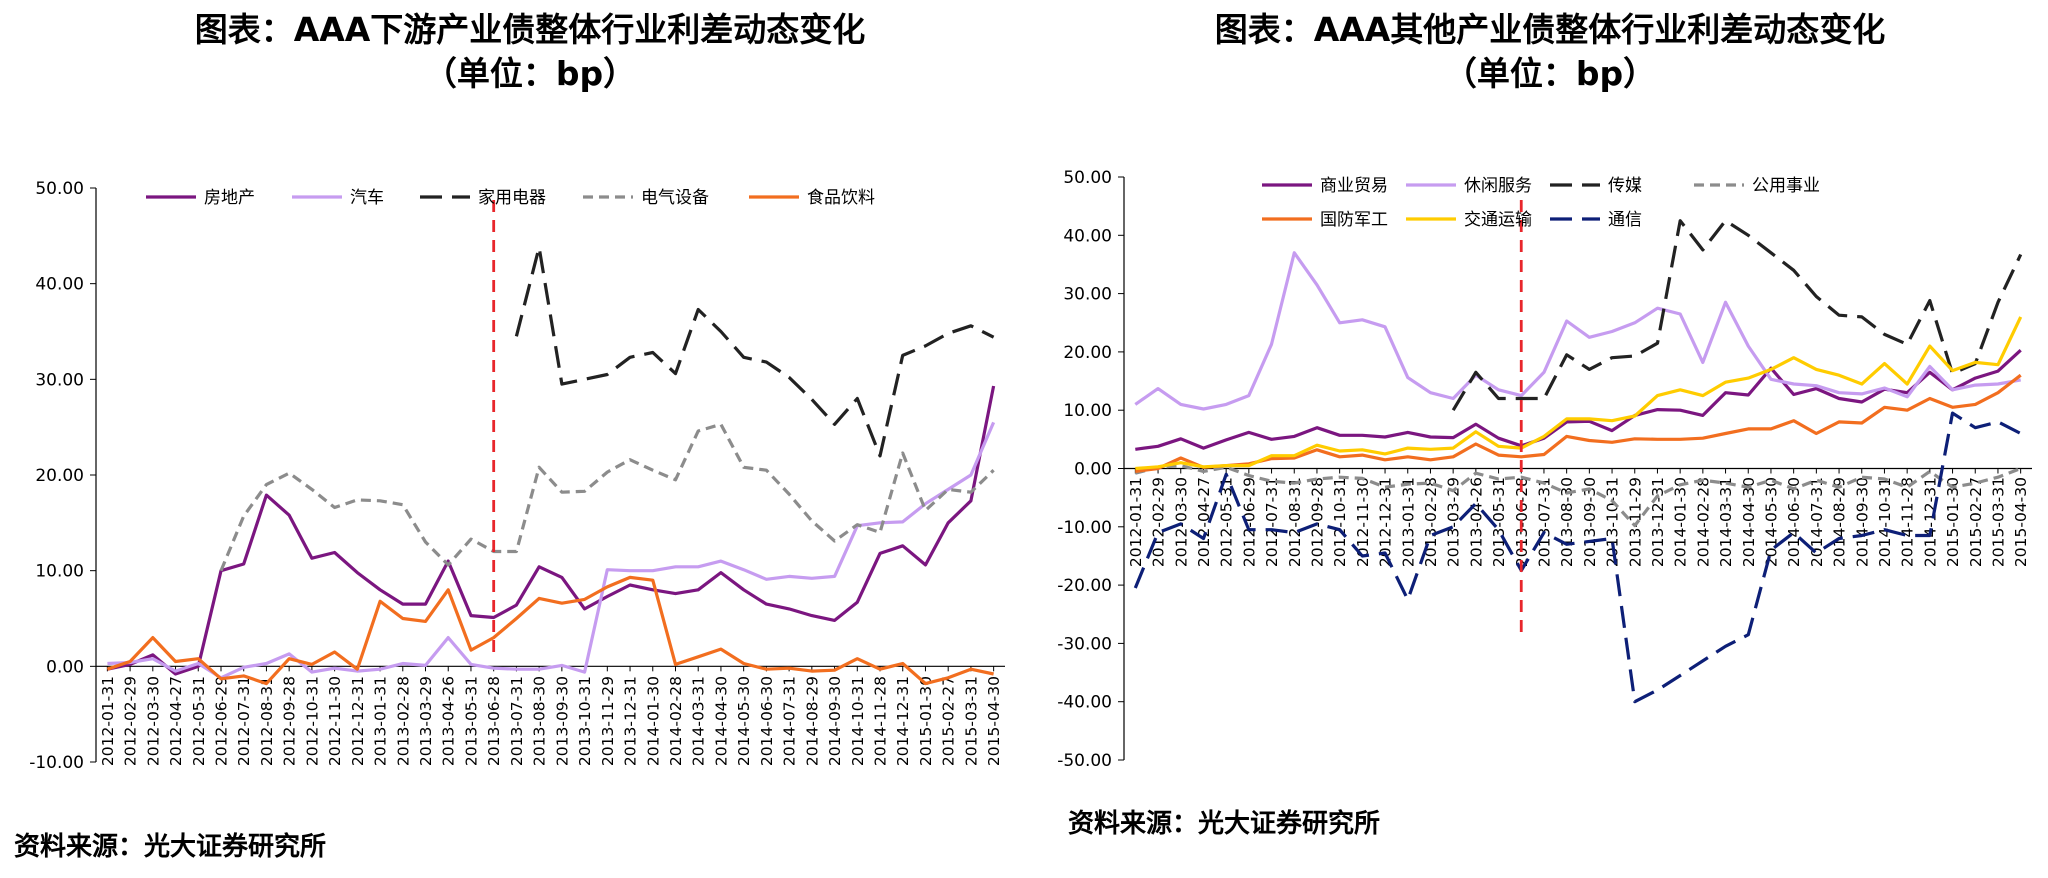 The image size is (2048, 878). Describe the element at coordinates (176, 721) in the screenshot. I see `chart1-x-tick-label: 2012-04-27` at that location.